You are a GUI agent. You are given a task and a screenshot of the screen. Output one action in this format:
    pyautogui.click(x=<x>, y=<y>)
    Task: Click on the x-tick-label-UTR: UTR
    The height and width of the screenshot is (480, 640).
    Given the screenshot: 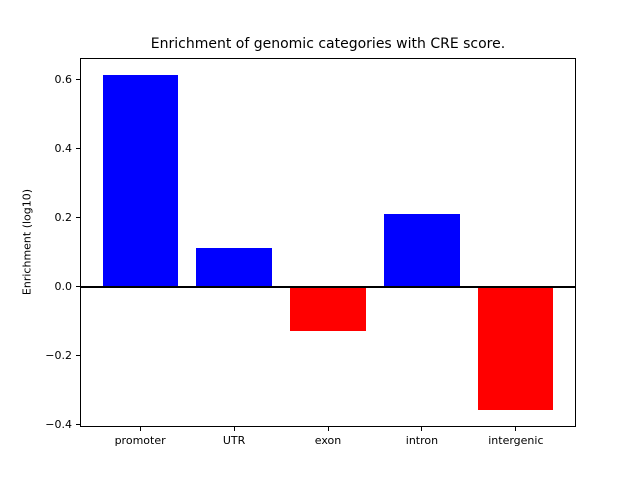 What is the action you would take?
    pyautogui.click(x=234, y=440)
    